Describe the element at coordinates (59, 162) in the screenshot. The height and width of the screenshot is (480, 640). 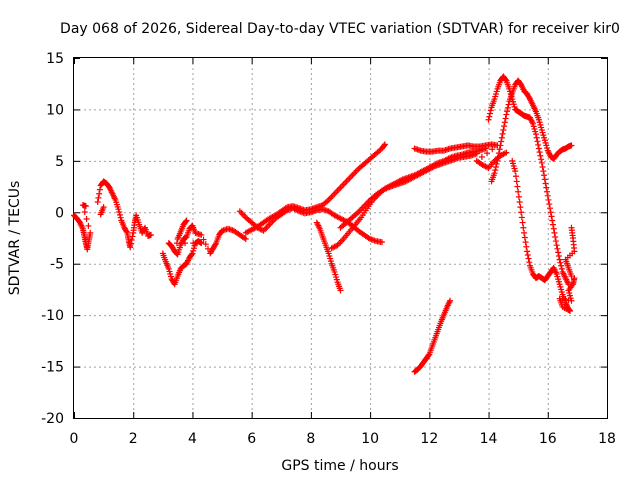
I see `y-tick-label: 5` at that location.